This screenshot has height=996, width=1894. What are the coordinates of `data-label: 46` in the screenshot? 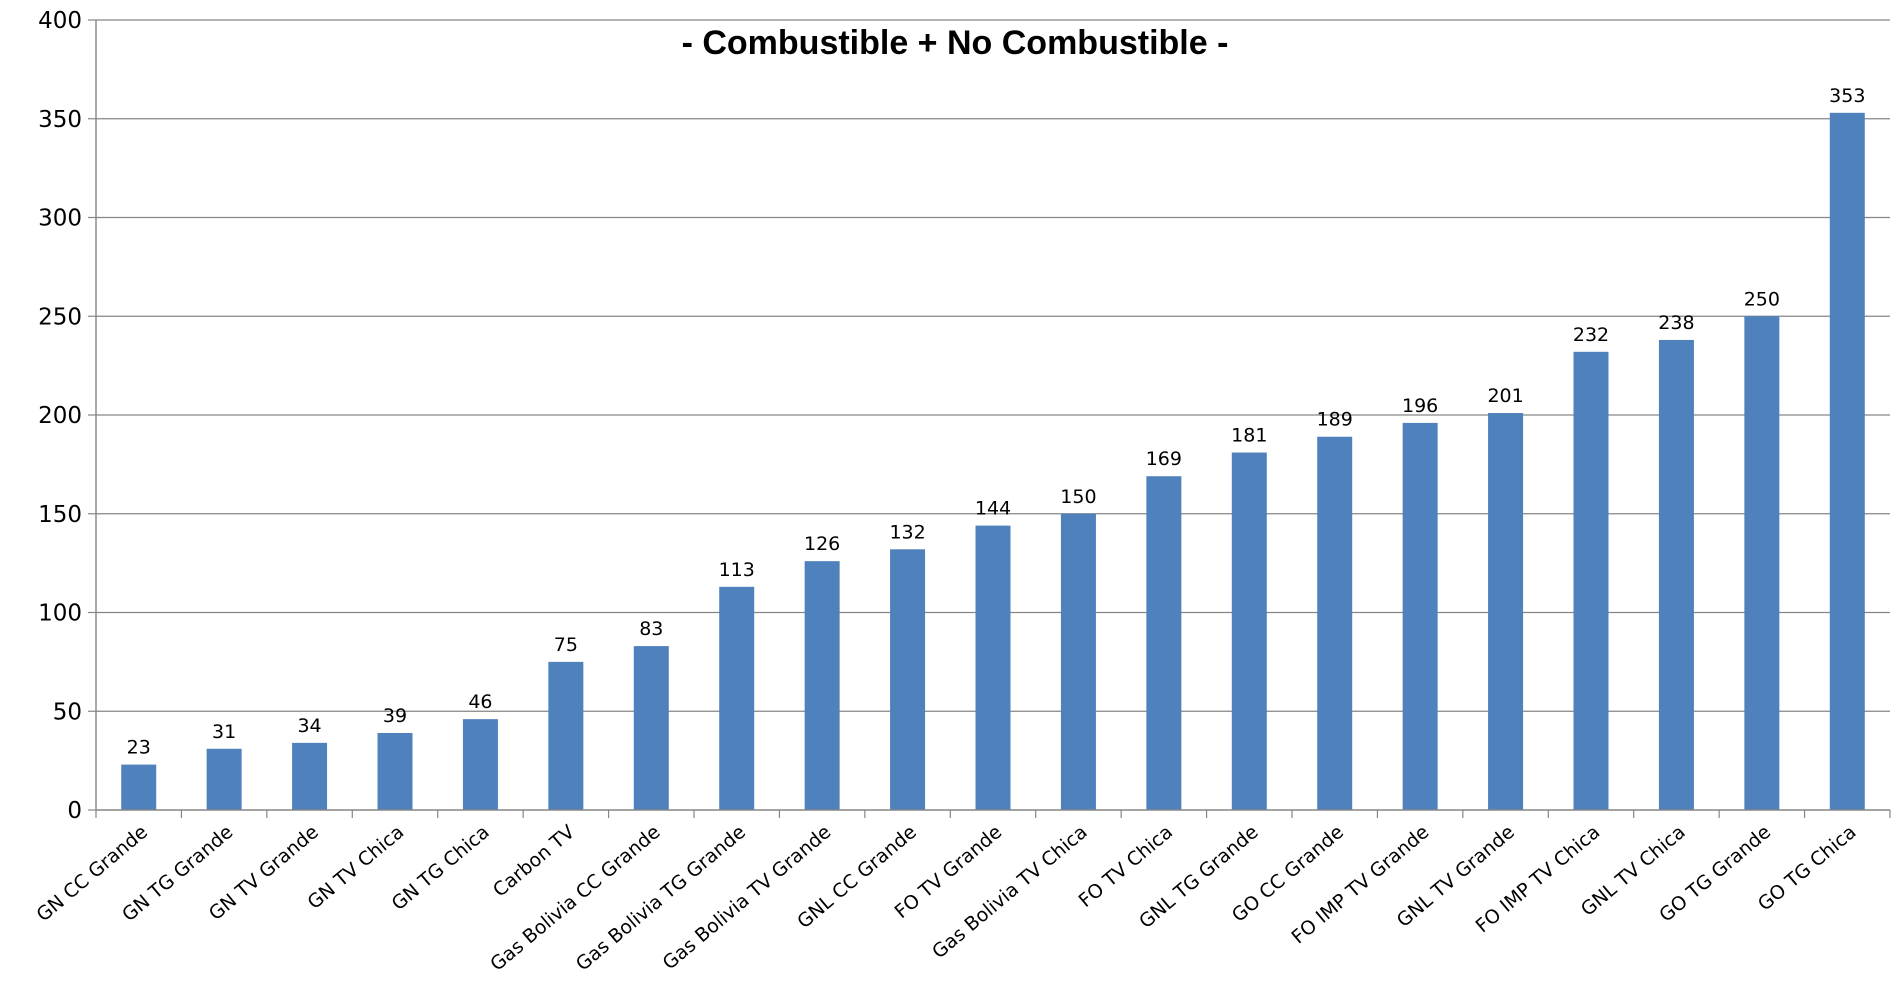 It's located at (480, 702).